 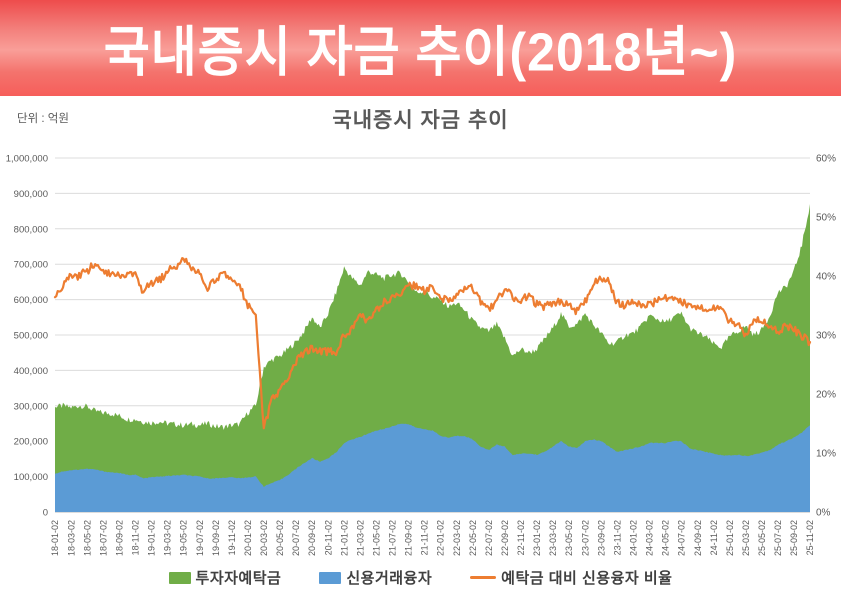 I want to click on x-axis-tick-label: 19-05-02, so click(x=184, y=538).